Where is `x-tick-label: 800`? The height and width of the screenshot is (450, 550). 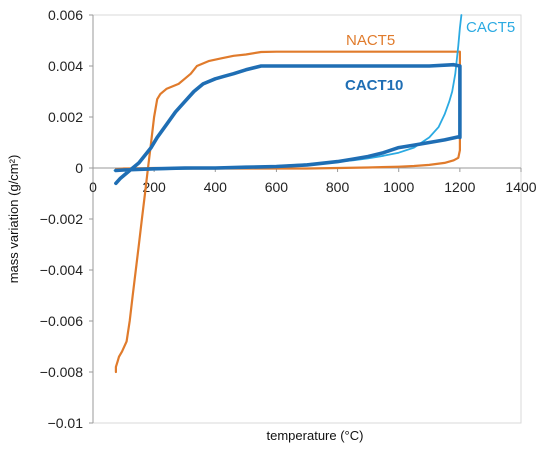 x-tick-label: 800 is located at coordinates (338, 187).